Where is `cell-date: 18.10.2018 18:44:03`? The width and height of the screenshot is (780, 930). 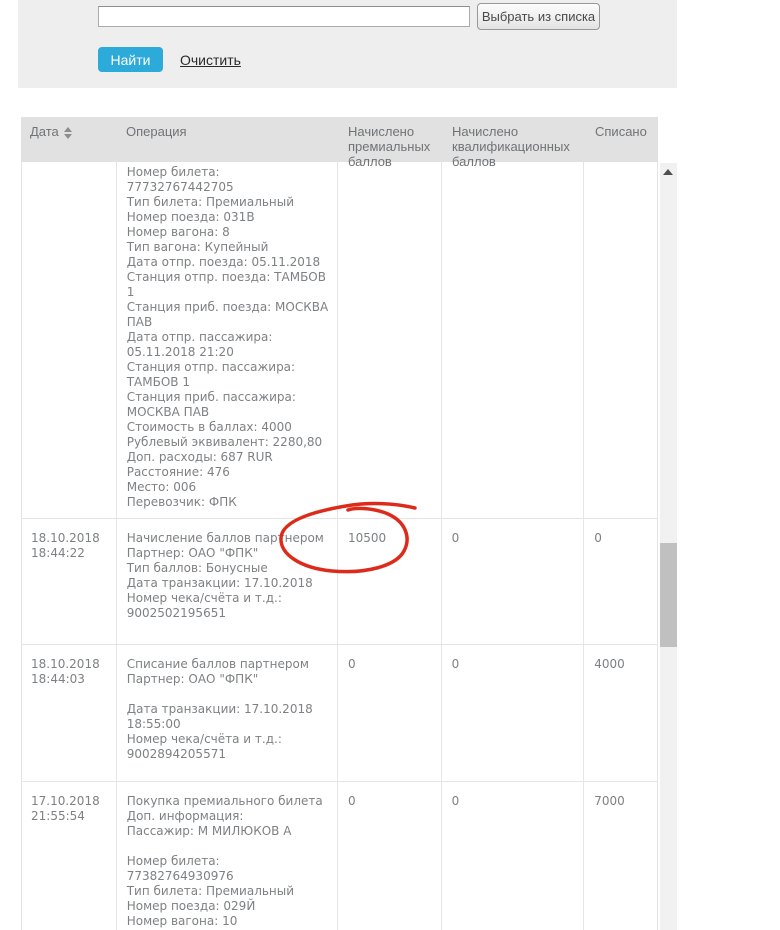 cell-date: 18.10.2018 18:44:03 is located at coordinates (69, 713).